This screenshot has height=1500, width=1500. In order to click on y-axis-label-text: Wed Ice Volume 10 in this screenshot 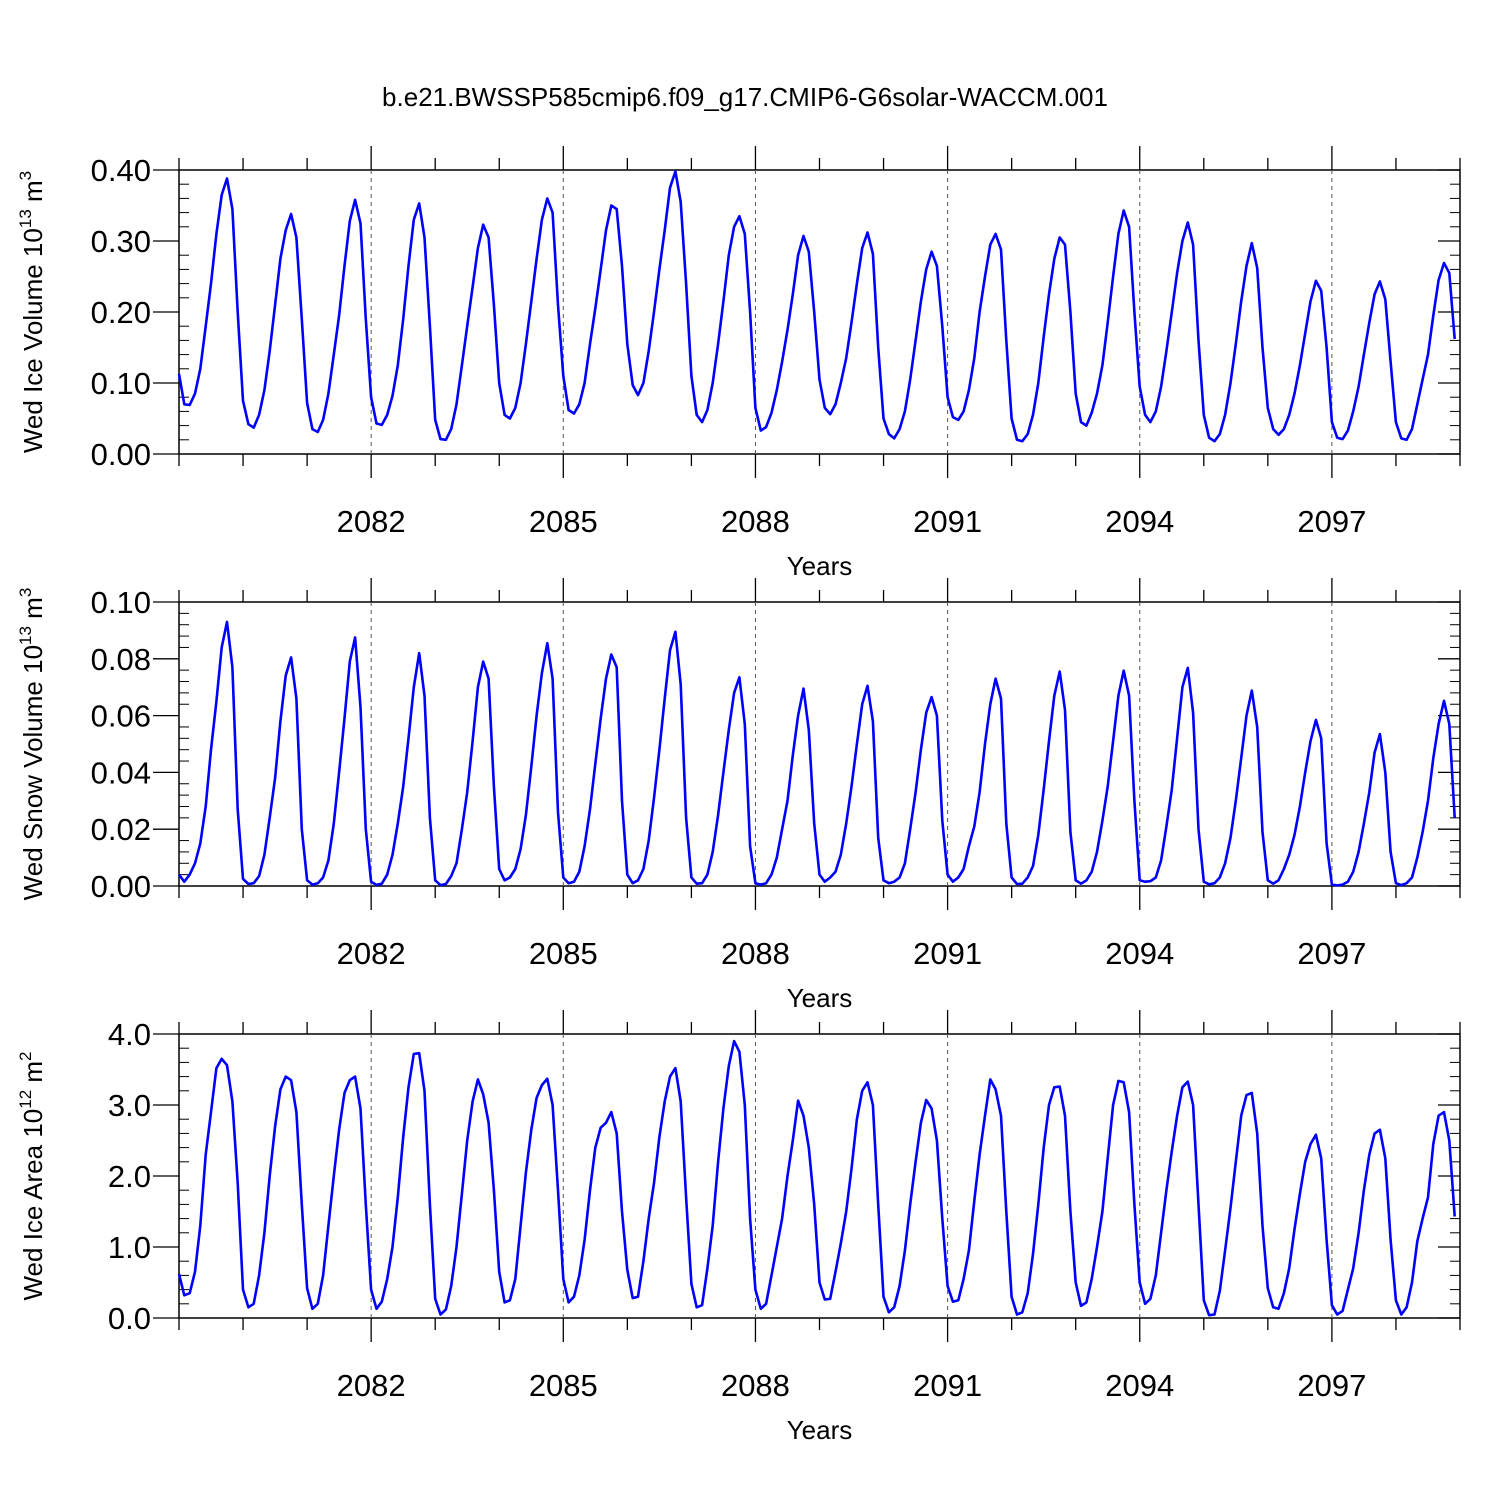, I will do `click(33, 340)`.